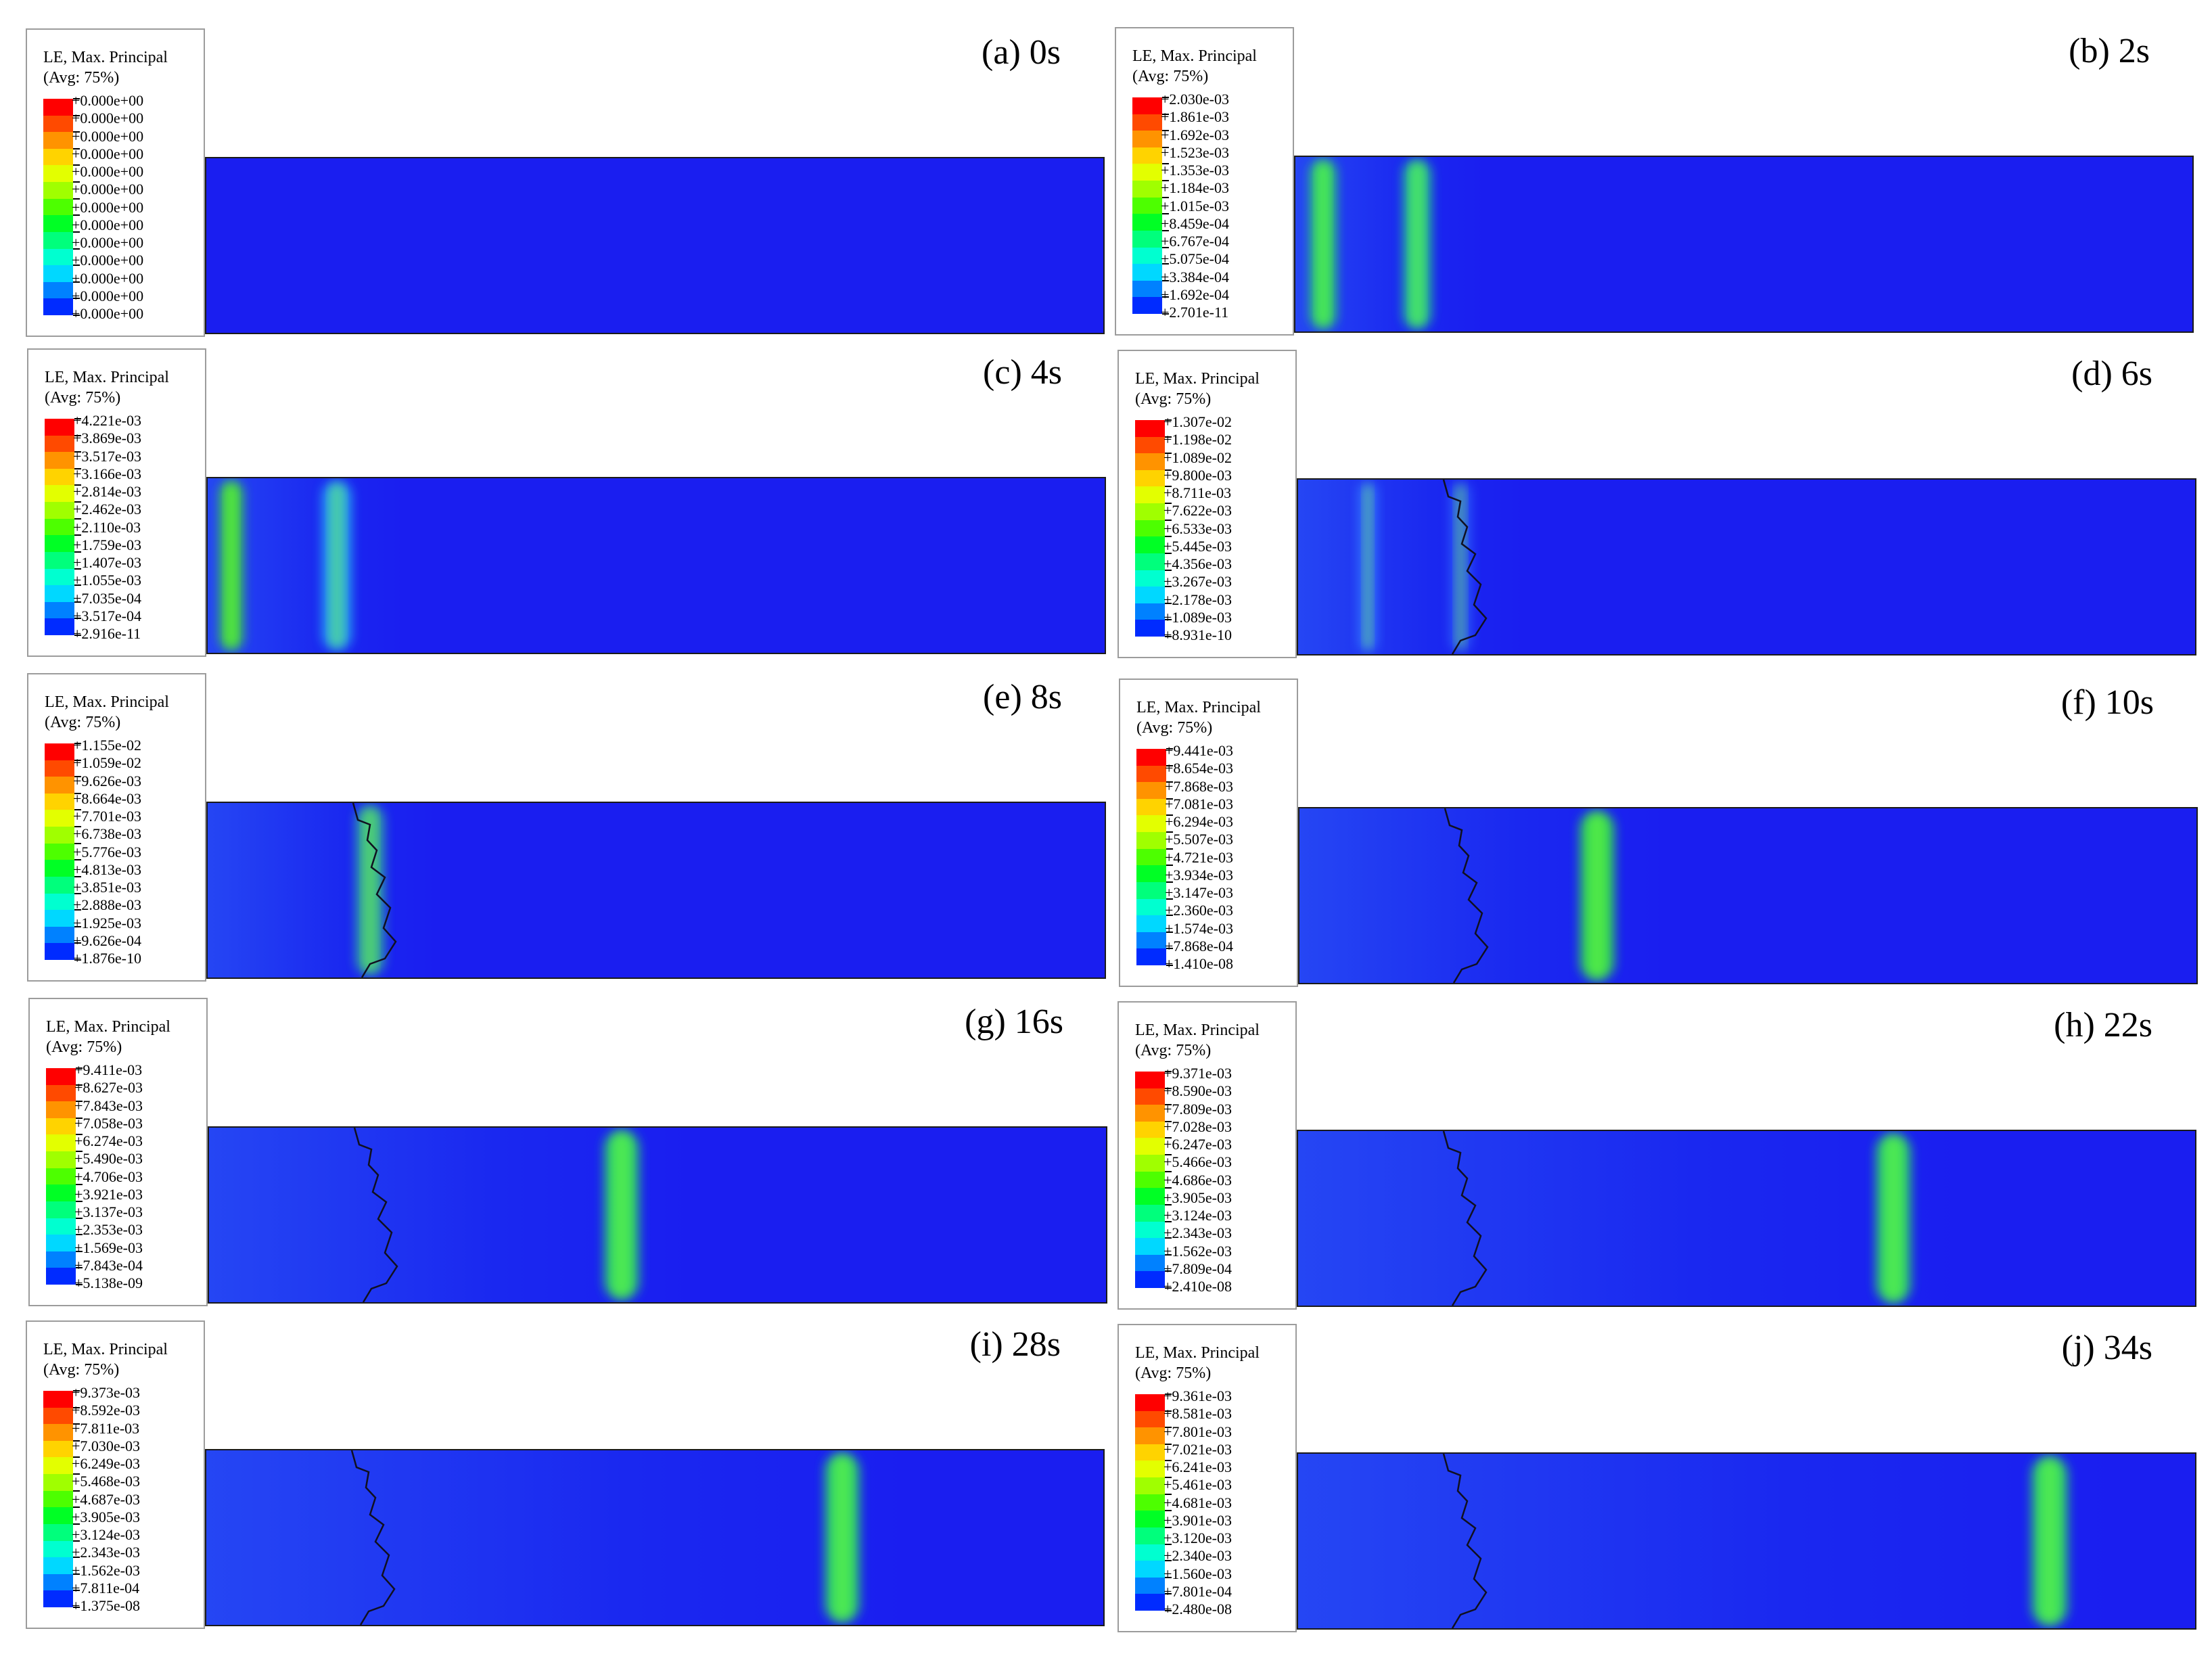  I want to click on legend-title: LE, Max. Principal (Avg: 75%), so click(1197, 1040).